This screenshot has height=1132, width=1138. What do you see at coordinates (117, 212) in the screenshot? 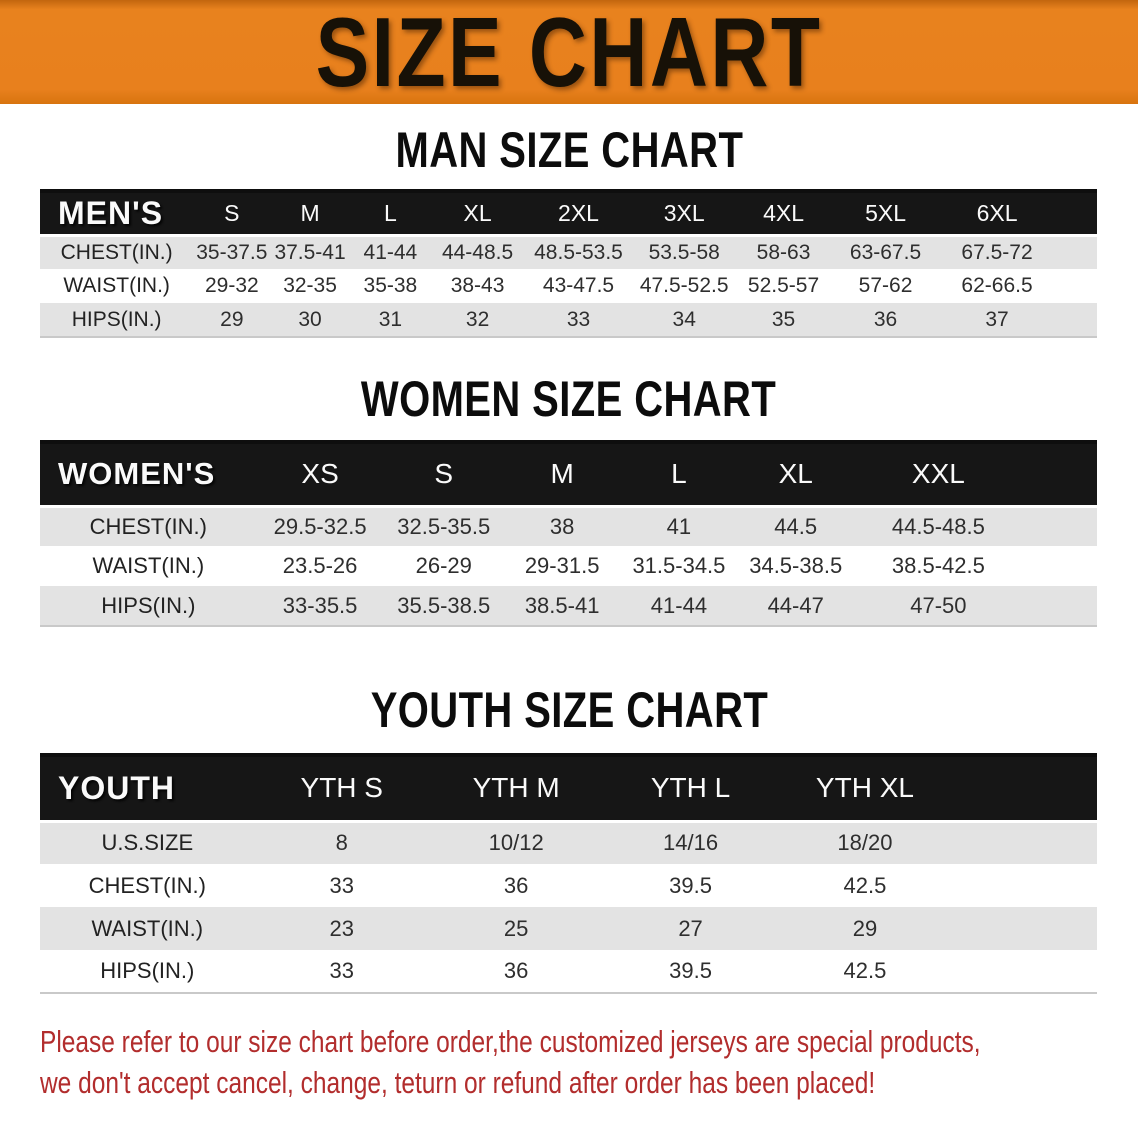
I see `men-table-label: MEN'S` at bounding box center [117, 212].